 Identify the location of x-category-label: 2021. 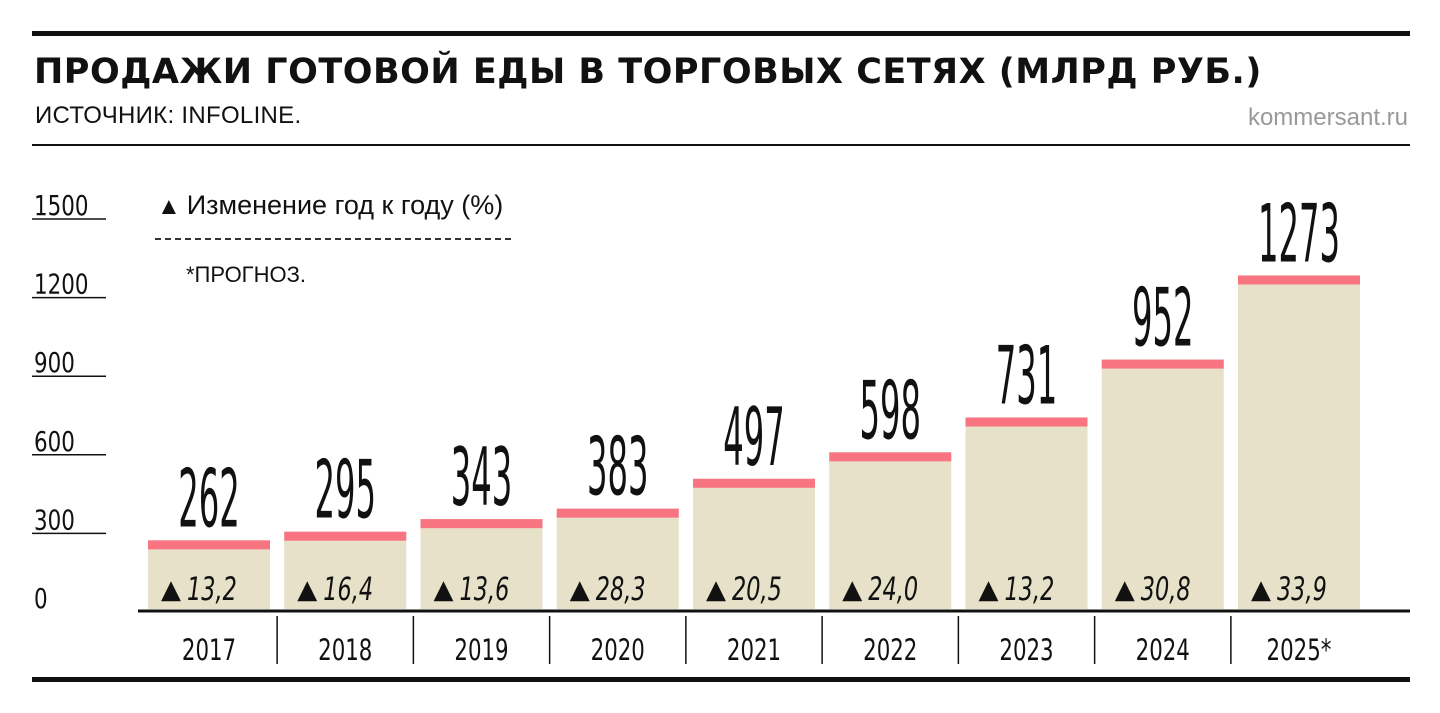
(754, 651).